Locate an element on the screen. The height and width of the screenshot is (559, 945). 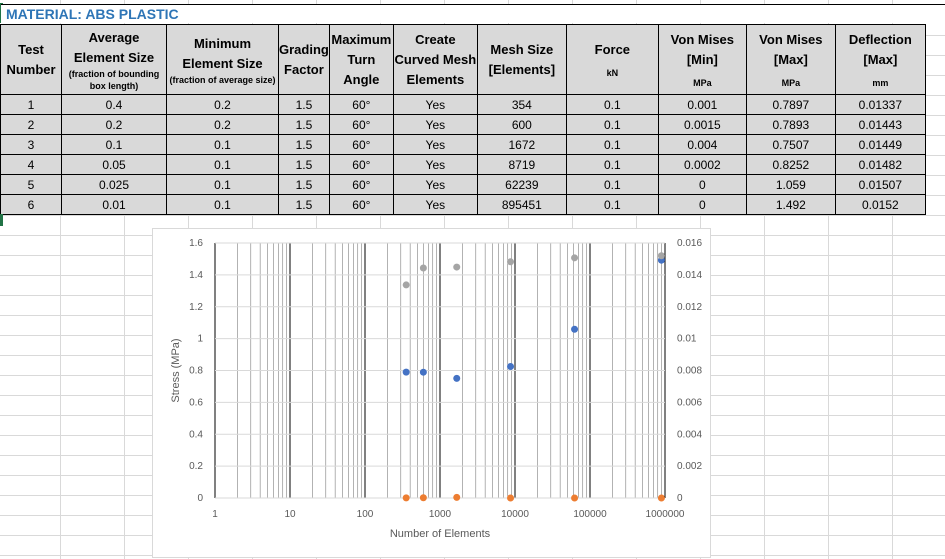
table-cell: 8719 is located at coordinates (521, 164).